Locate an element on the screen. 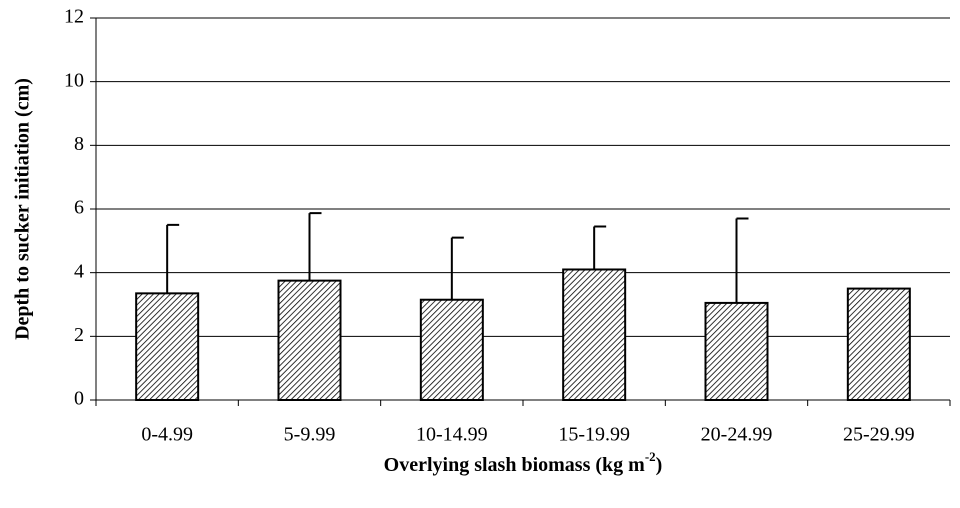  y-tick-label: 12 is located at coordinates (74, 17).